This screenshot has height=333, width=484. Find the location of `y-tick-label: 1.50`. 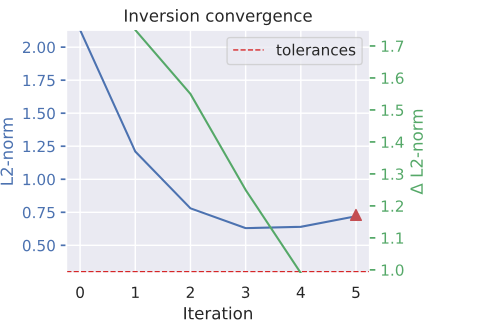

y-tick-label: 1.50 is located at coordinates (39, 114).